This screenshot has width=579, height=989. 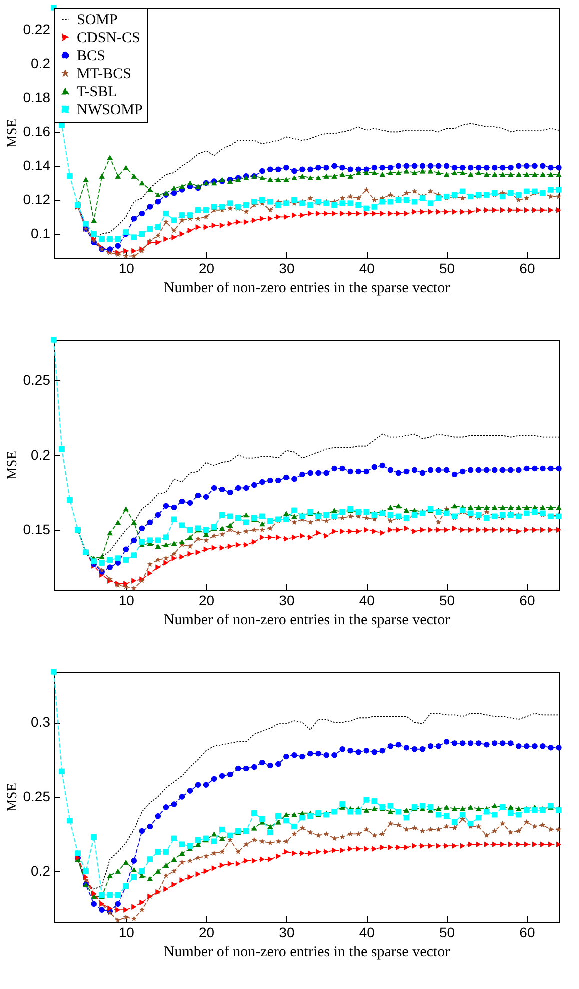 What do you see at coordinates (41, 234) in the screenshot?
I see `y-tick-label: 0.1` at bounding box center [41, 234].